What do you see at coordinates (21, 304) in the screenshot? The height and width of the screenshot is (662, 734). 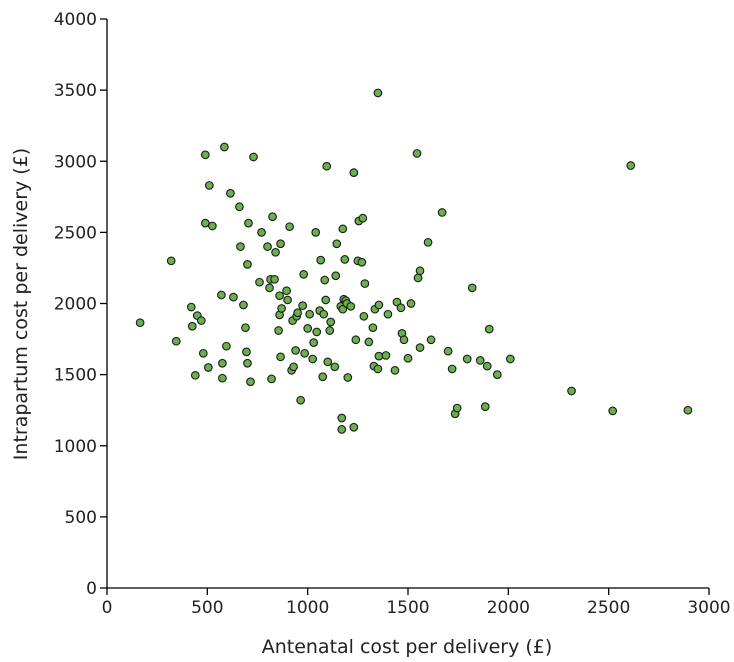 I see `y-axis-title: Intrapartum cost per delivery (£)` at bounding box center [21, 304].